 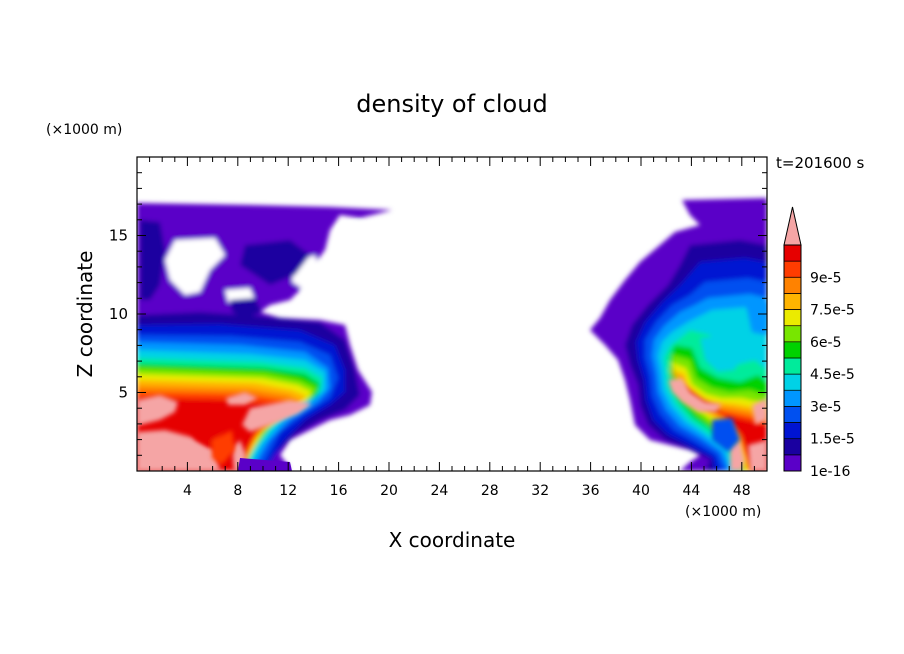 I want to click on colorbar: 1e-16 1.5e-5 3e-5 4.5e-5 6e-5 7.5e-5 9e-5, so click(x=819, y=343).